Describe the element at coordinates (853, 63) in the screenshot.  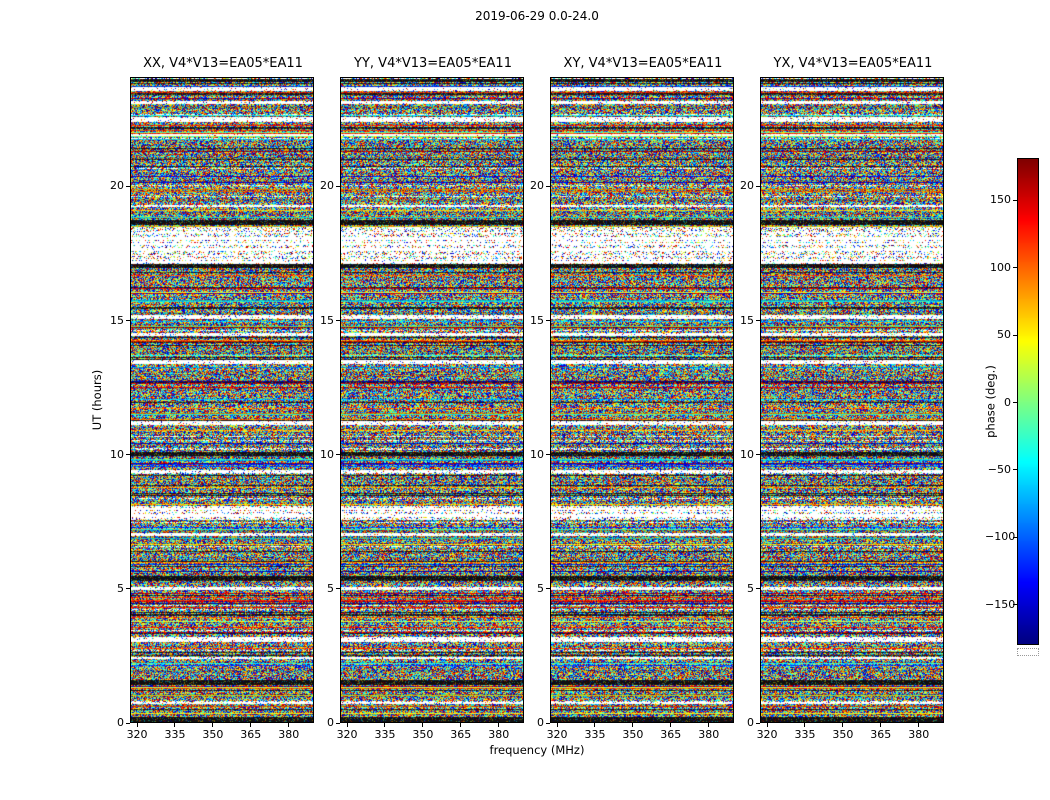
I see `panel-title-yx: YX, V4*V13=EA05*EA11` at that location.